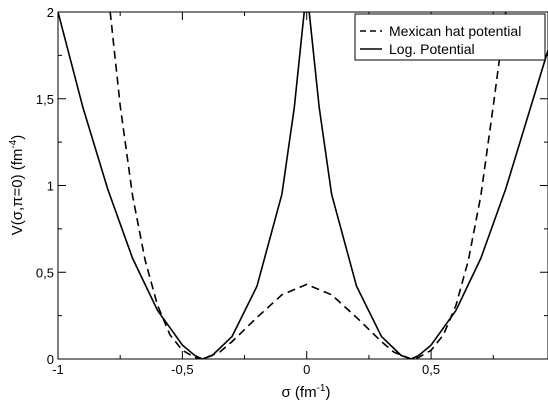 The height and width of the screenshot is (403, 548). I want to click on y-tick-label: 1, so click(50, 186).